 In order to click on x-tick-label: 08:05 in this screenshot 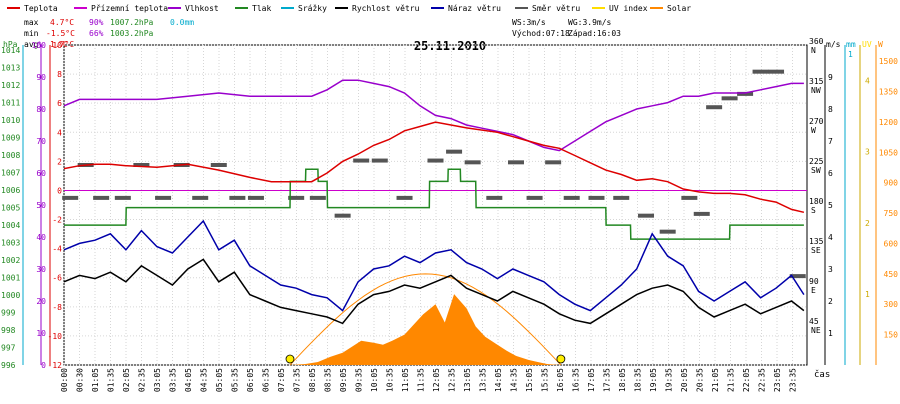, I will do `click(312, 380)`.